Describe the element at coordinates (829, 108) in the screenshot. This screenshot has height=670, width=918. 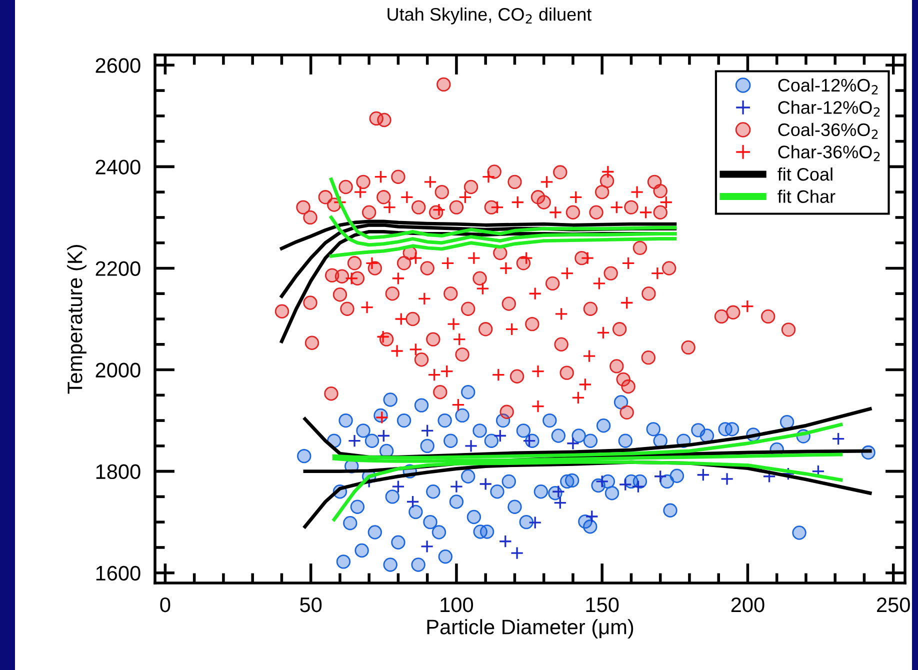
I see `legend-label: Char-12%O$_{2}$` at that location.